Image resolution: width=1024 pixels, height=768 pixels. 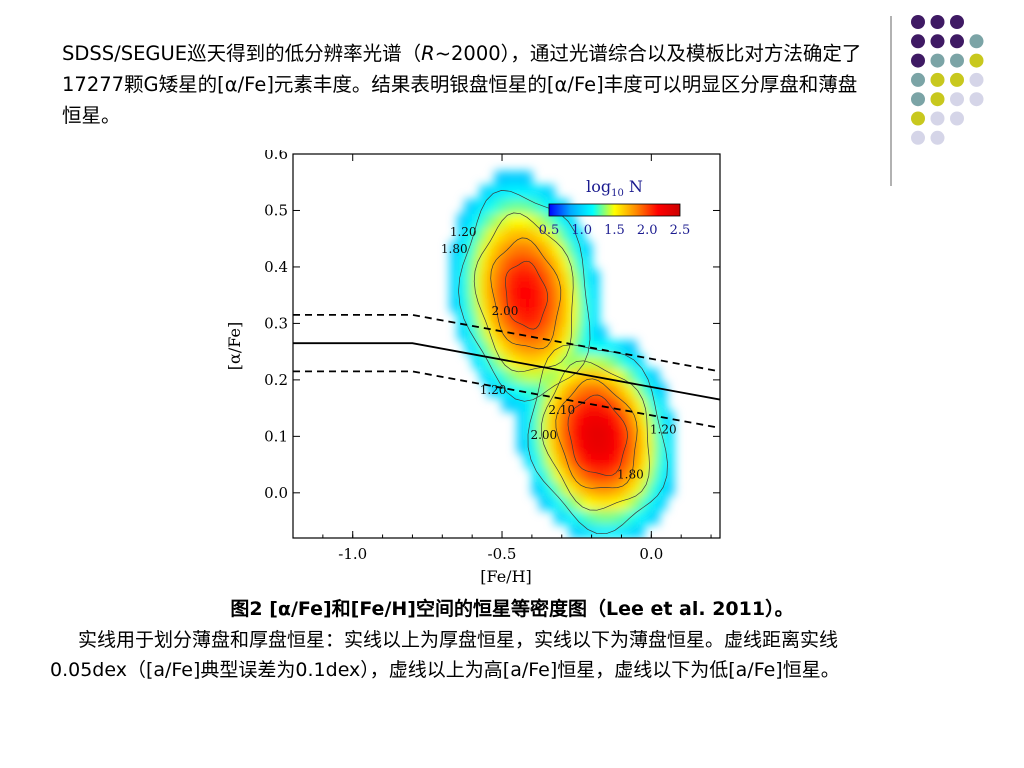 What do you see at coordinates (276, 323) in the screenshot?
I see `y-tick-label: 0.3` at bounding box center [276, 323].